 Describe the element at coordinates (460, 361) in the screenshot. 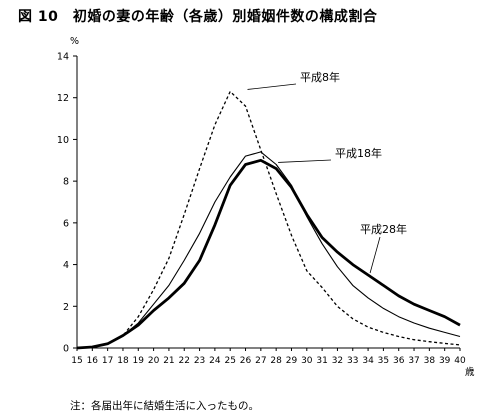

I see `x-tick-label: 40` at that location.